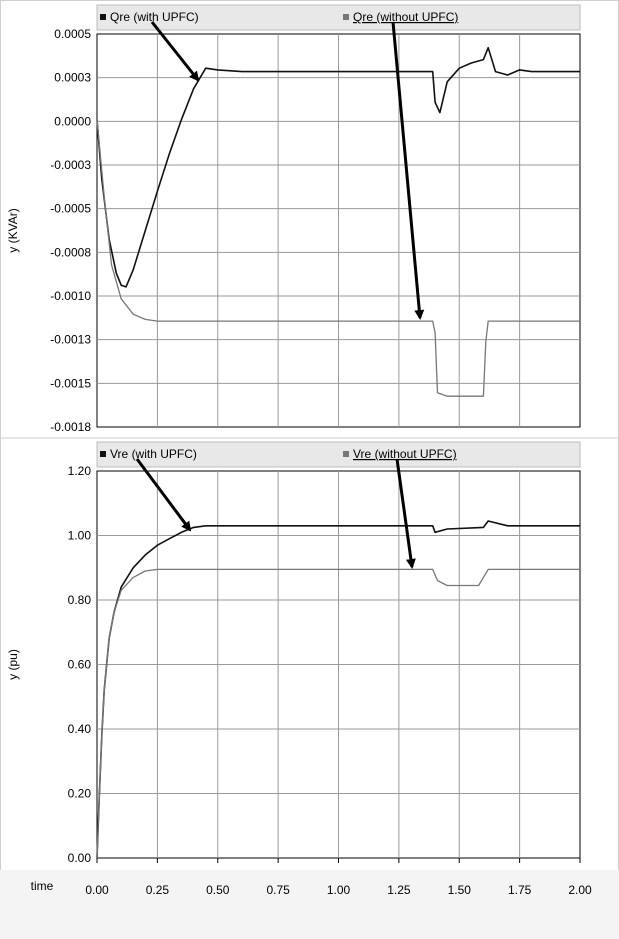 The width and height of the screenshot is (619, 939). I want to click on y-tick-label: 1.00, so click(80, 536).